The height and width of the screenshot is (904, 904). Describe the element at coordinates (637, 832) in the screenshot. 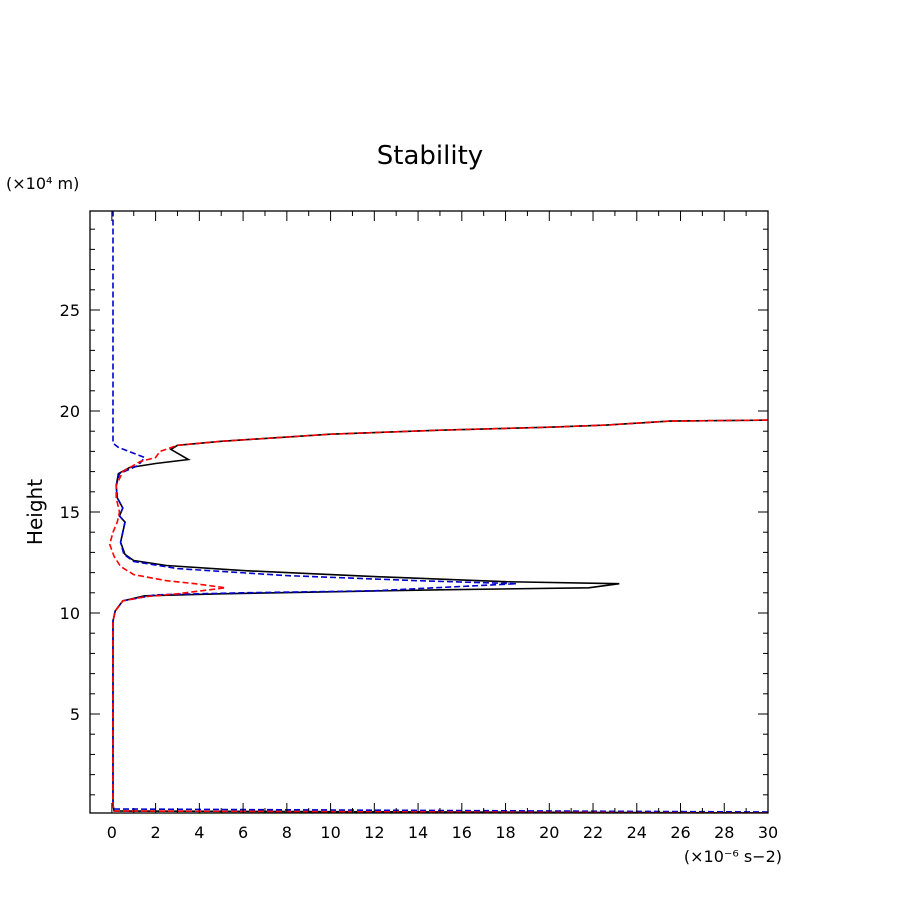

I see `x-tick-label: 24` at that location.